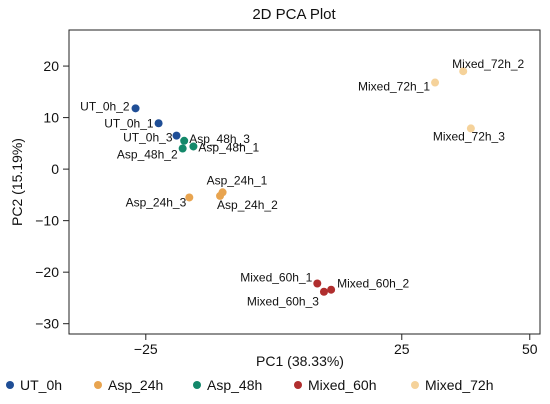  I want to click on legend-label: Asp_24h, so click(135, 385).